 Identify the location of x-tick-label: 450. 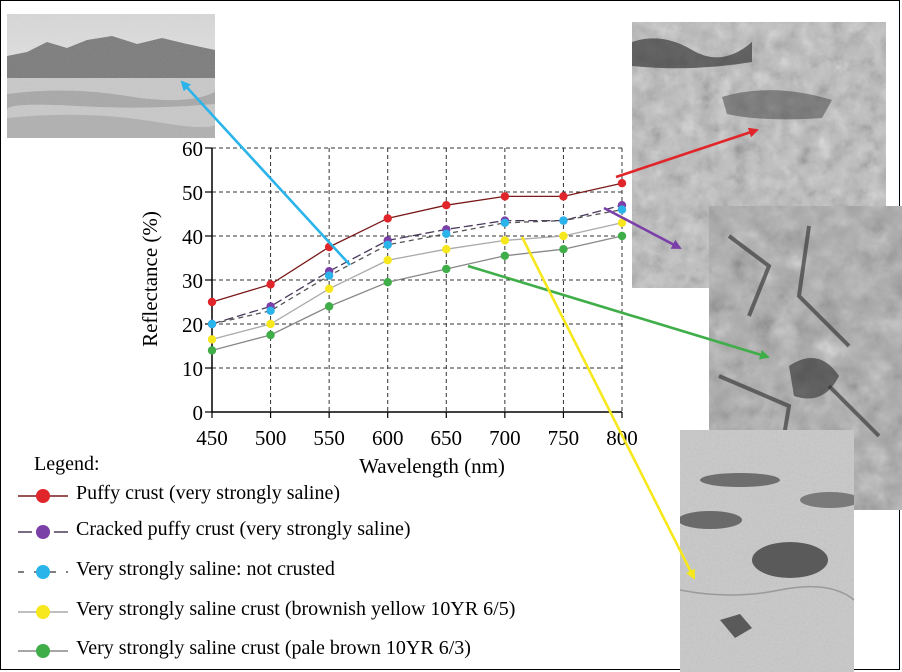
(212, 438).